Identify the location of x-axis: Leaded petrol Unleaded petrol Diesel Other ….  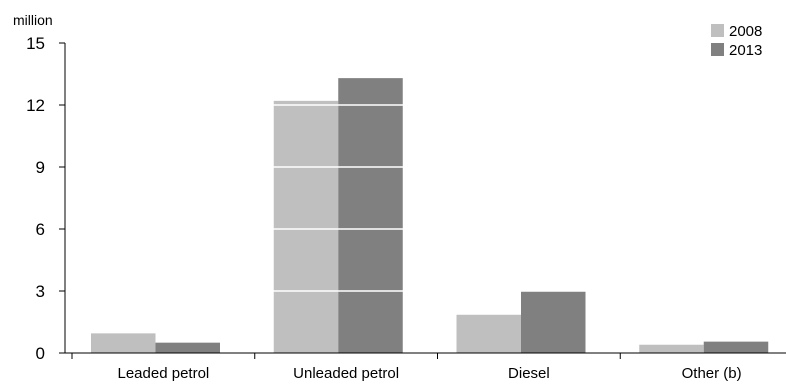
(425, 367).